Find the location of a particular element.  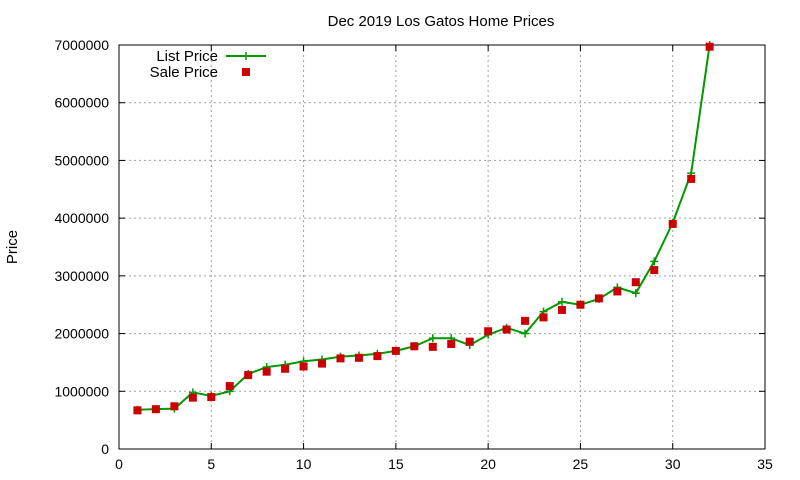

y-tick-label: 4000000 is located at coordinates (81, 218).